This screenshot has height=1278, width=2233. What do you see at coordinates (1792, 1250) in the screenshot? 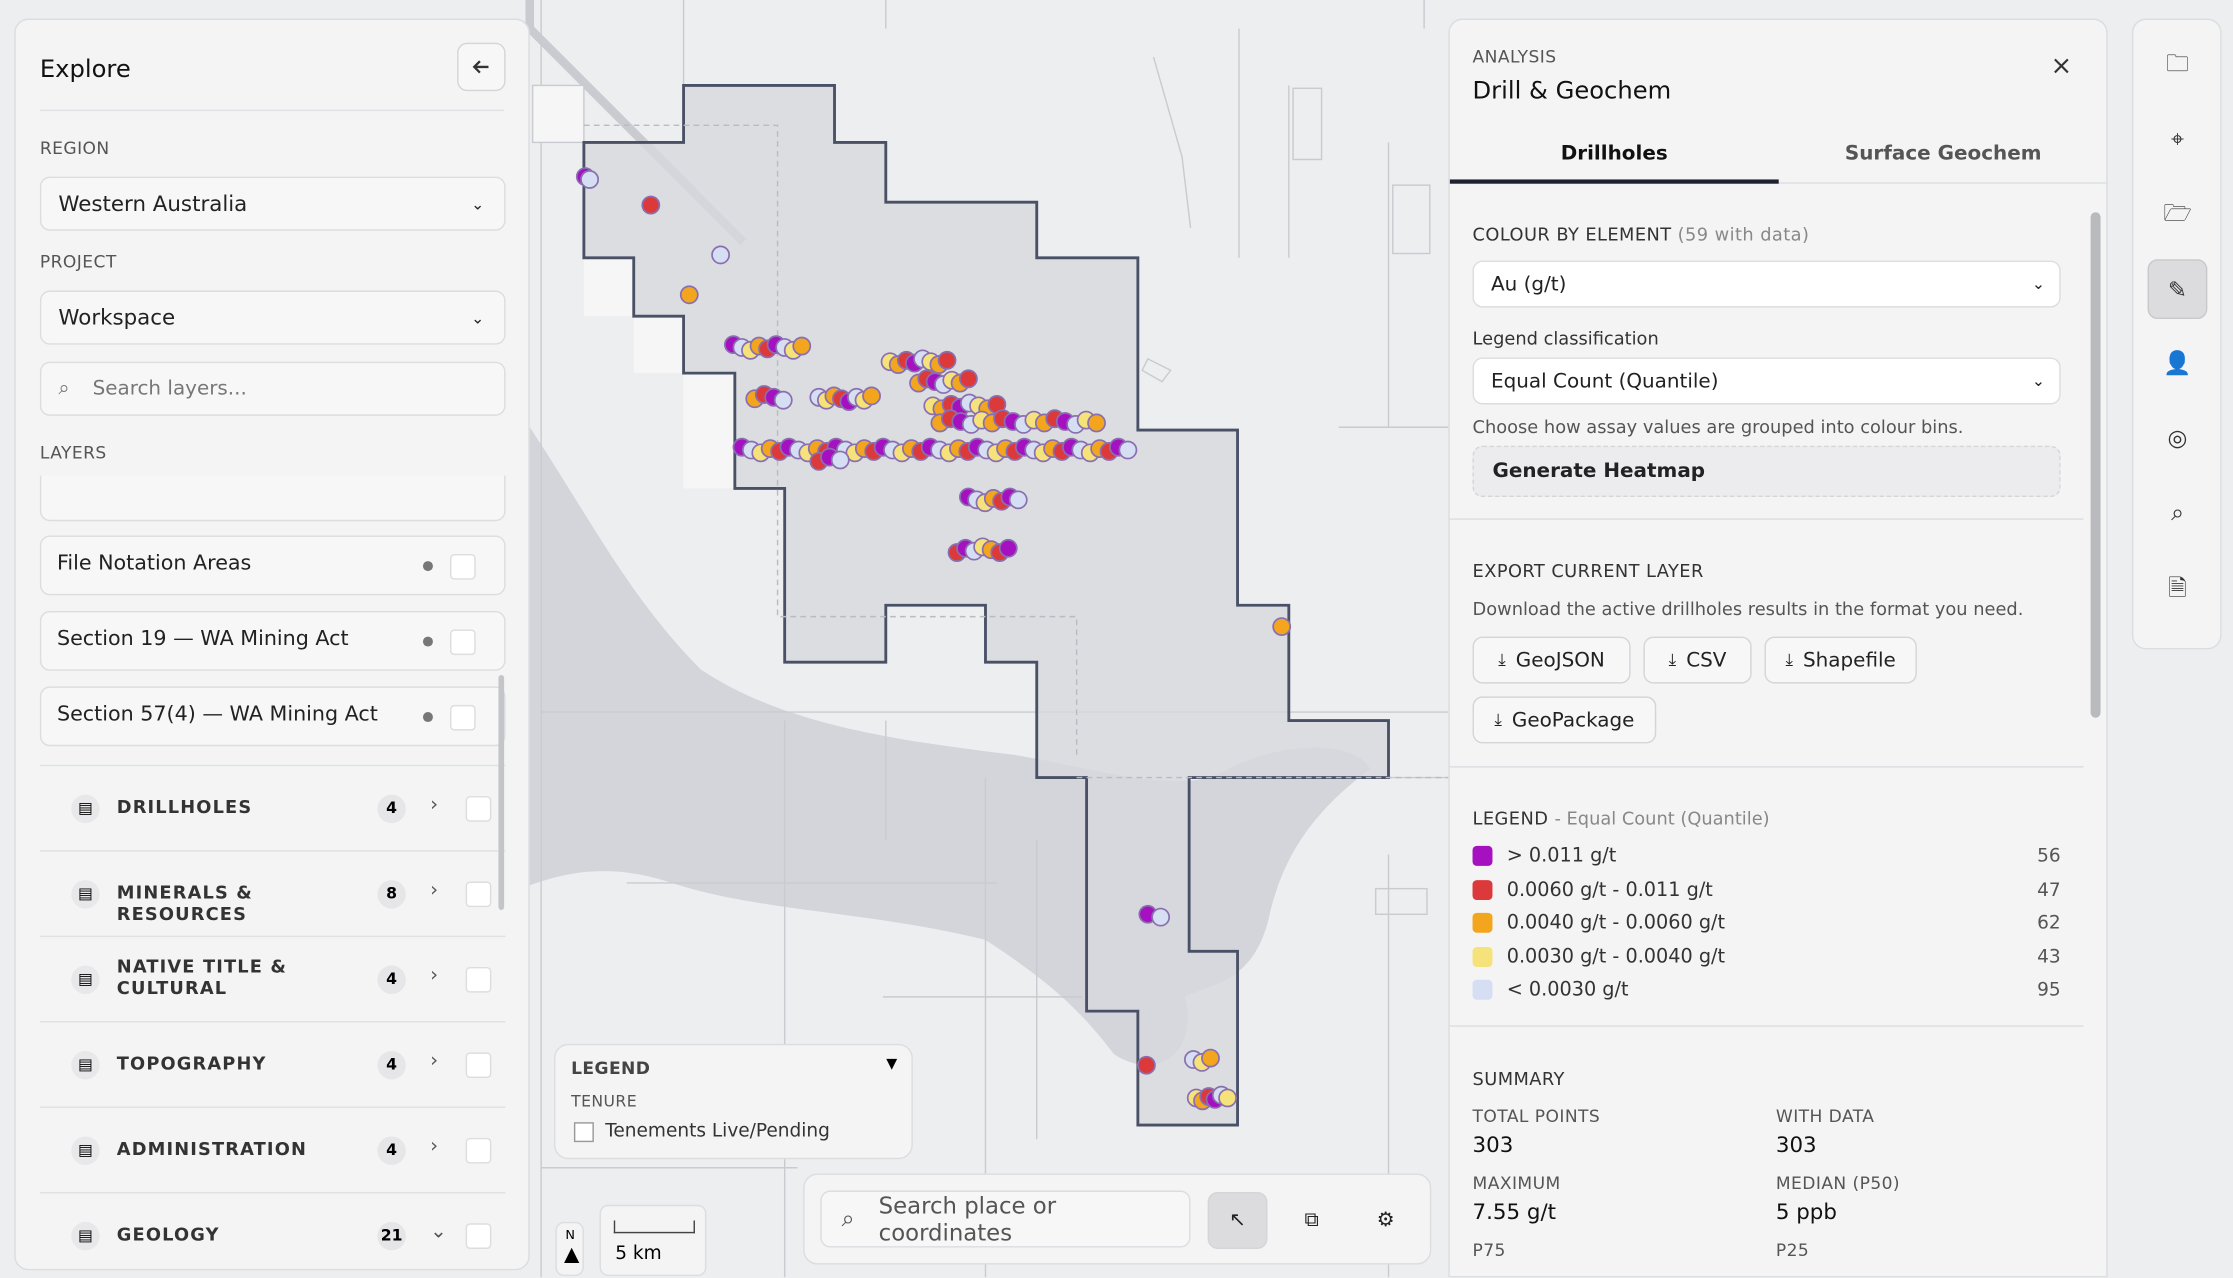
I see `summary-label: P25` at bounding box center [1792, 1250].